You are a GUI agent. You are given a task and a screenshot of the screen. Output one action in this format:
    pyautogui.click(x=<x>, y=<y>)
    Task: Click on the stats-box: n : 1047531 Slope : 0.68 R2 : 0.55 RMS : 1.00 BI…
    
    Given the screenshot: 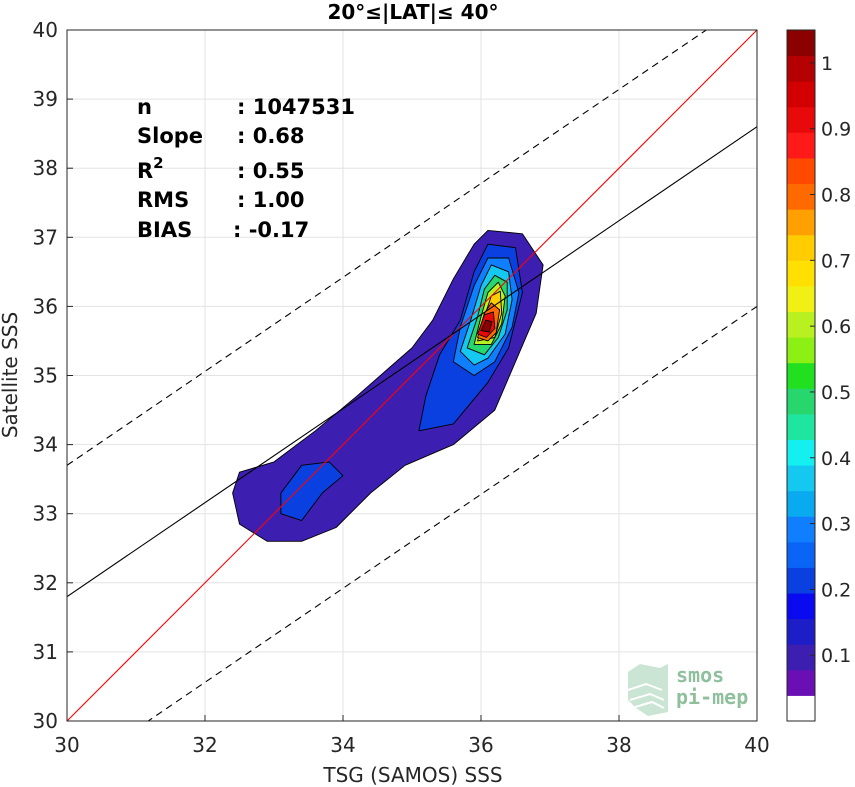 What is the action you would take?
    pyautogui.click(x=246, y=168)
    